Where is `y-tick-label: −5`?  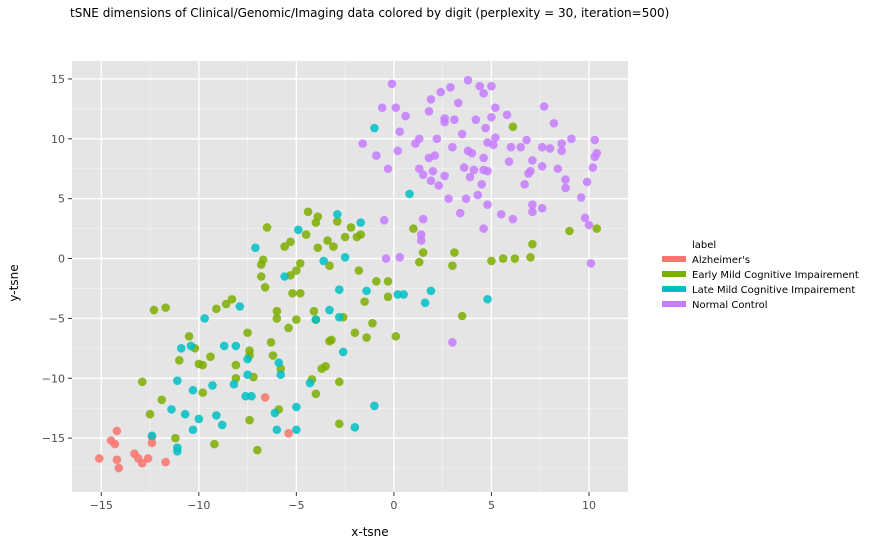
y-tick-label: −5 is located at coordinates (57, 318).